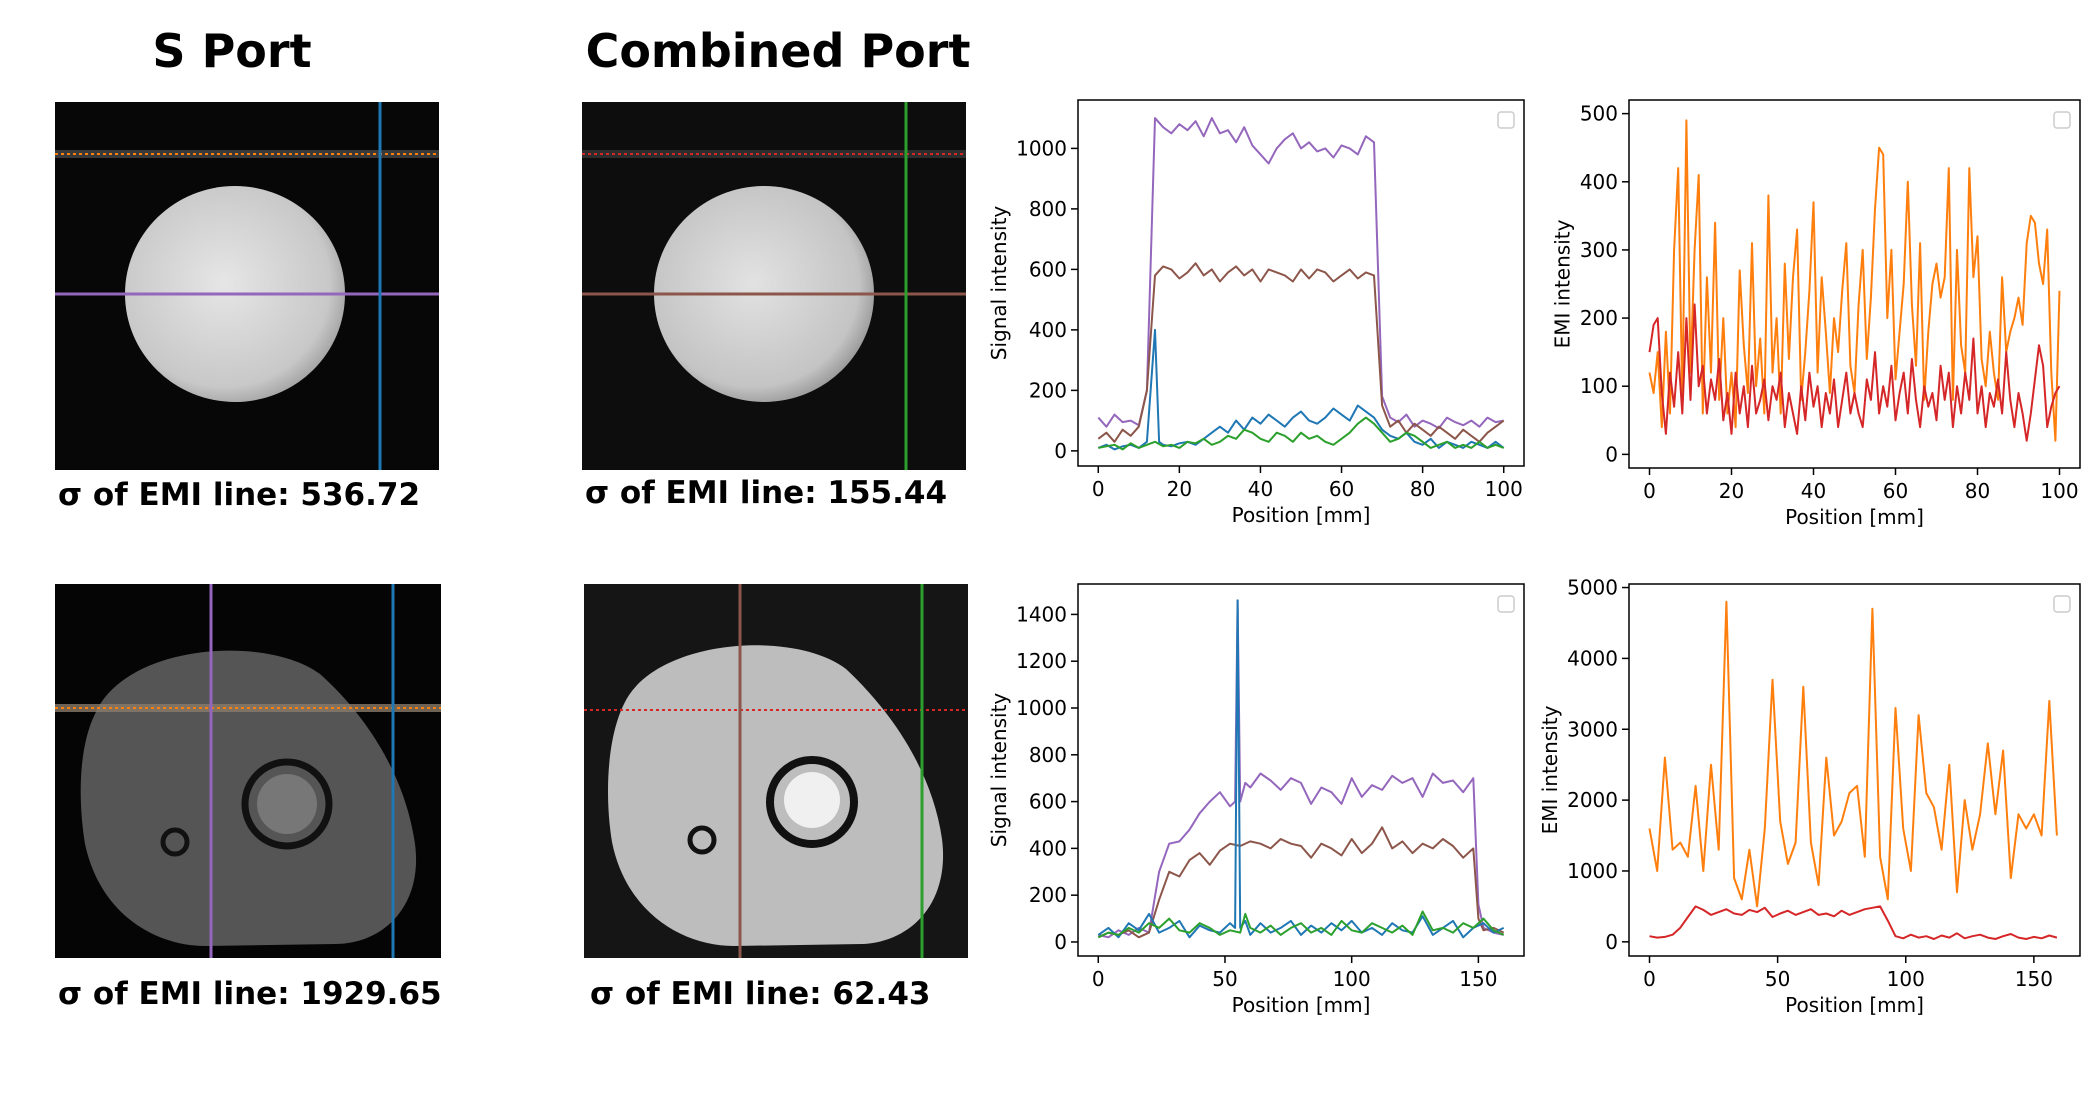 This screenshot has height=1099, width=2098. Describe the element at coordinates (248, 771) in the screenshot. I see `mri-image-s-port-leg` at that location.